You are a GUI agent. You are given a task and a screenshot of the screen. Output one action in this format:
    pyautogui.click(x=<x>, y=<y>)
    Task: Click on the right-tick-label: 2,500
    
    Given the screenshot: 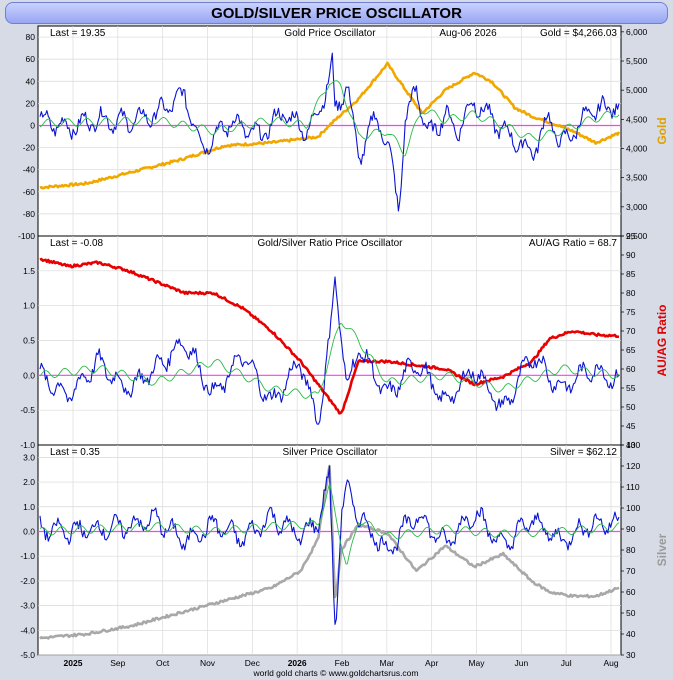 What is the action you would take?
    pyautogui.click(x=637, y=236)
    